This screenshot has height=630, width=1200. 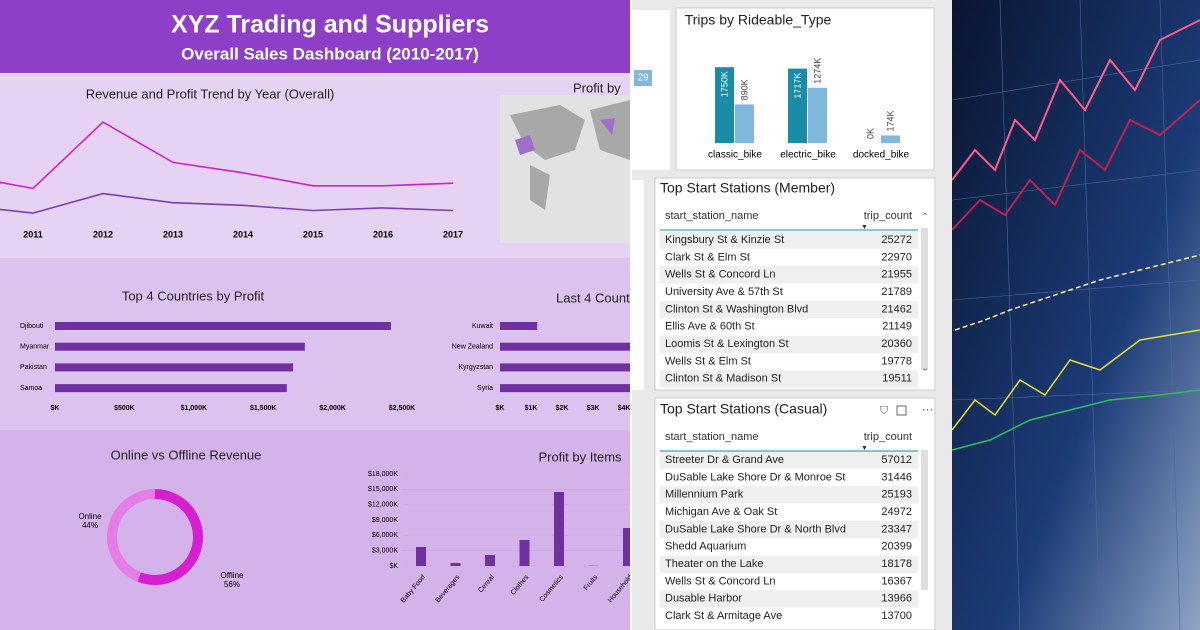 I want to click on cell: 21955, so click(x=896, y=275).